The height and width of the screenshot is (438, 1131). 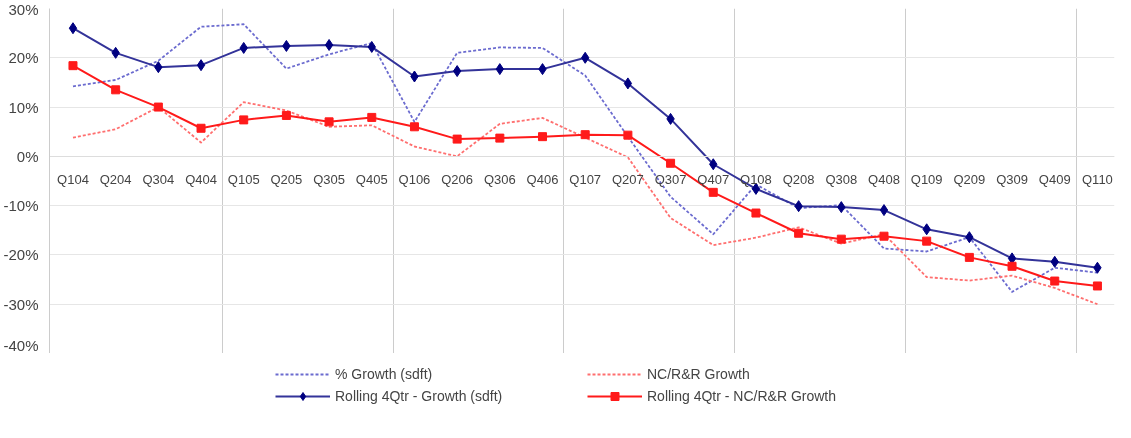 What do you see at coordinates (419, 396) in the screenshot?
I see `legend-label: Rolling 4Qtr - Growth (sdft)` at bounding box center [419, 396].